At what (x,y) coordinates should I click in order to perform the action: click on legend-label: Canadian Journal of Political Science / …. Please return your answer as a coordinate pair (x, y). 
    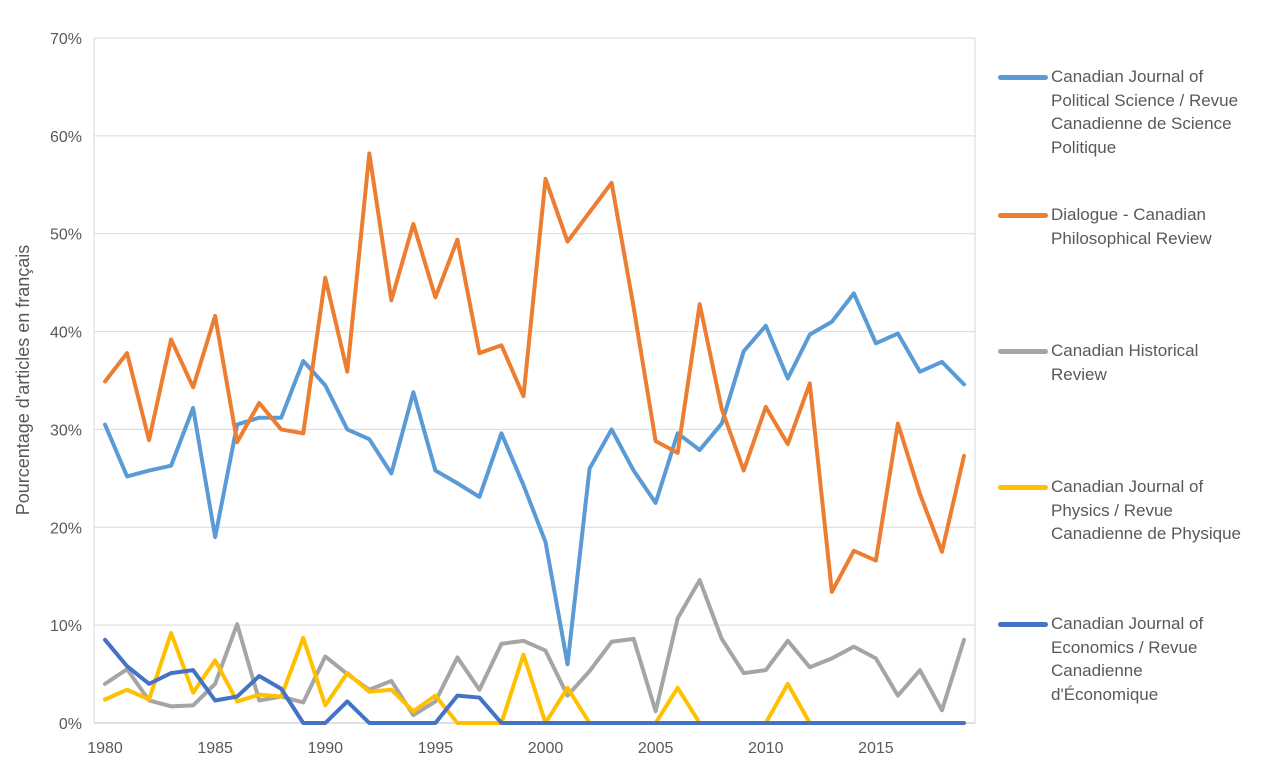
    Looking at the image, I should click on (1145, 112).